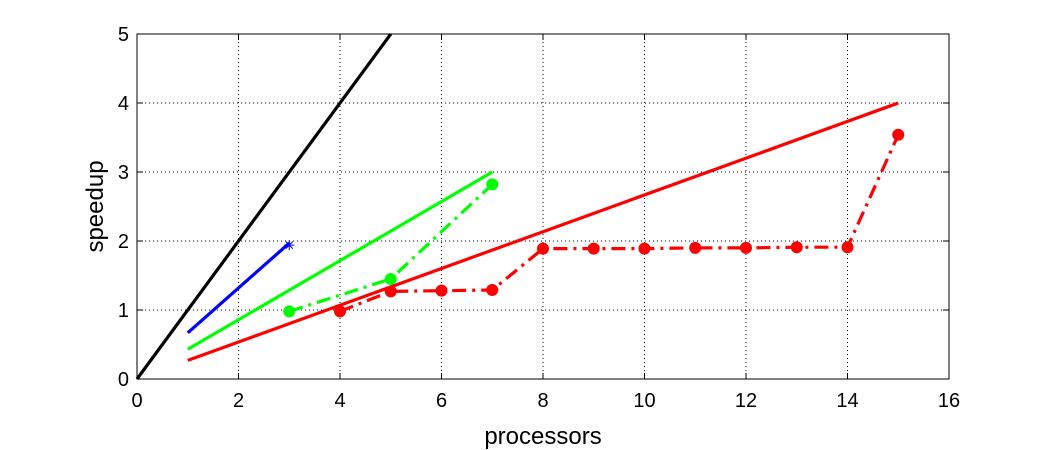 This screenshot has width=1050, height=450. I want to click on y-tick-label: 1, so click(123, 311).